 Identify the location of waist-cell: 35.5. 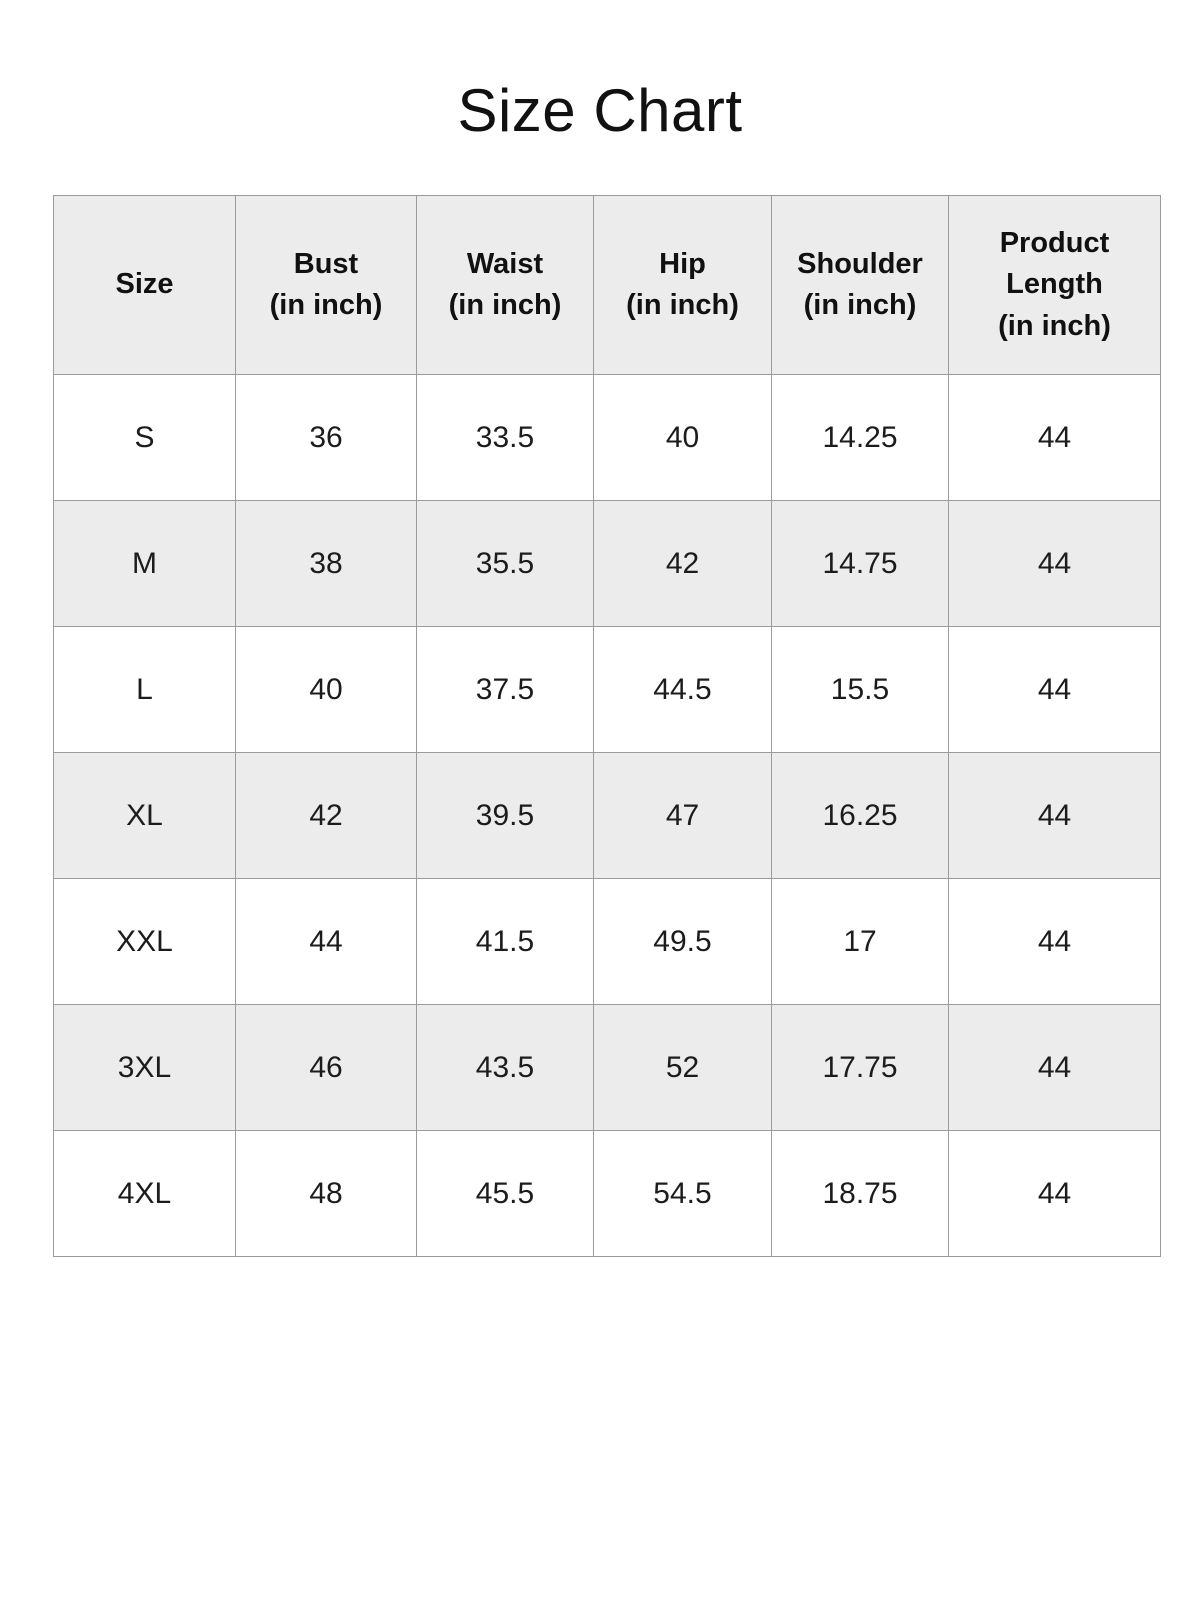
(505, 563).